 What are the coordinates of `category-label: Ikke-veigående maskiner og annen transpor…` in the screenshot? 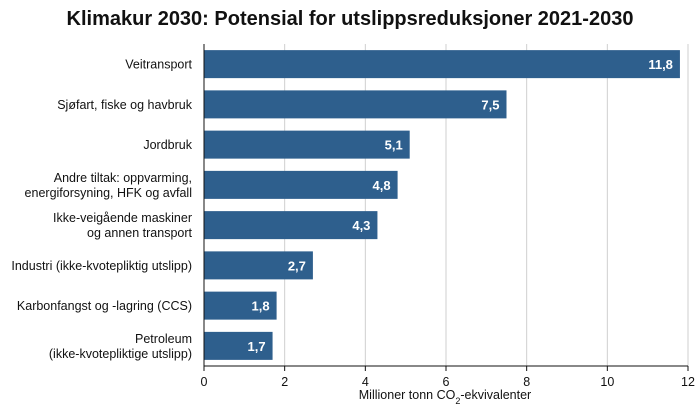 It's located at (122, 225).